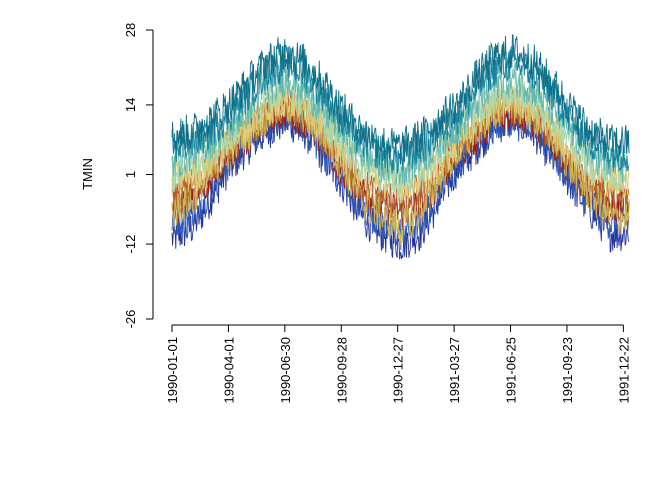 This screenshot has height=485, width=672. Describe the element at coordinates (130, 174) in the screenshot. I see `y-tick-label-2: 1` at that location.